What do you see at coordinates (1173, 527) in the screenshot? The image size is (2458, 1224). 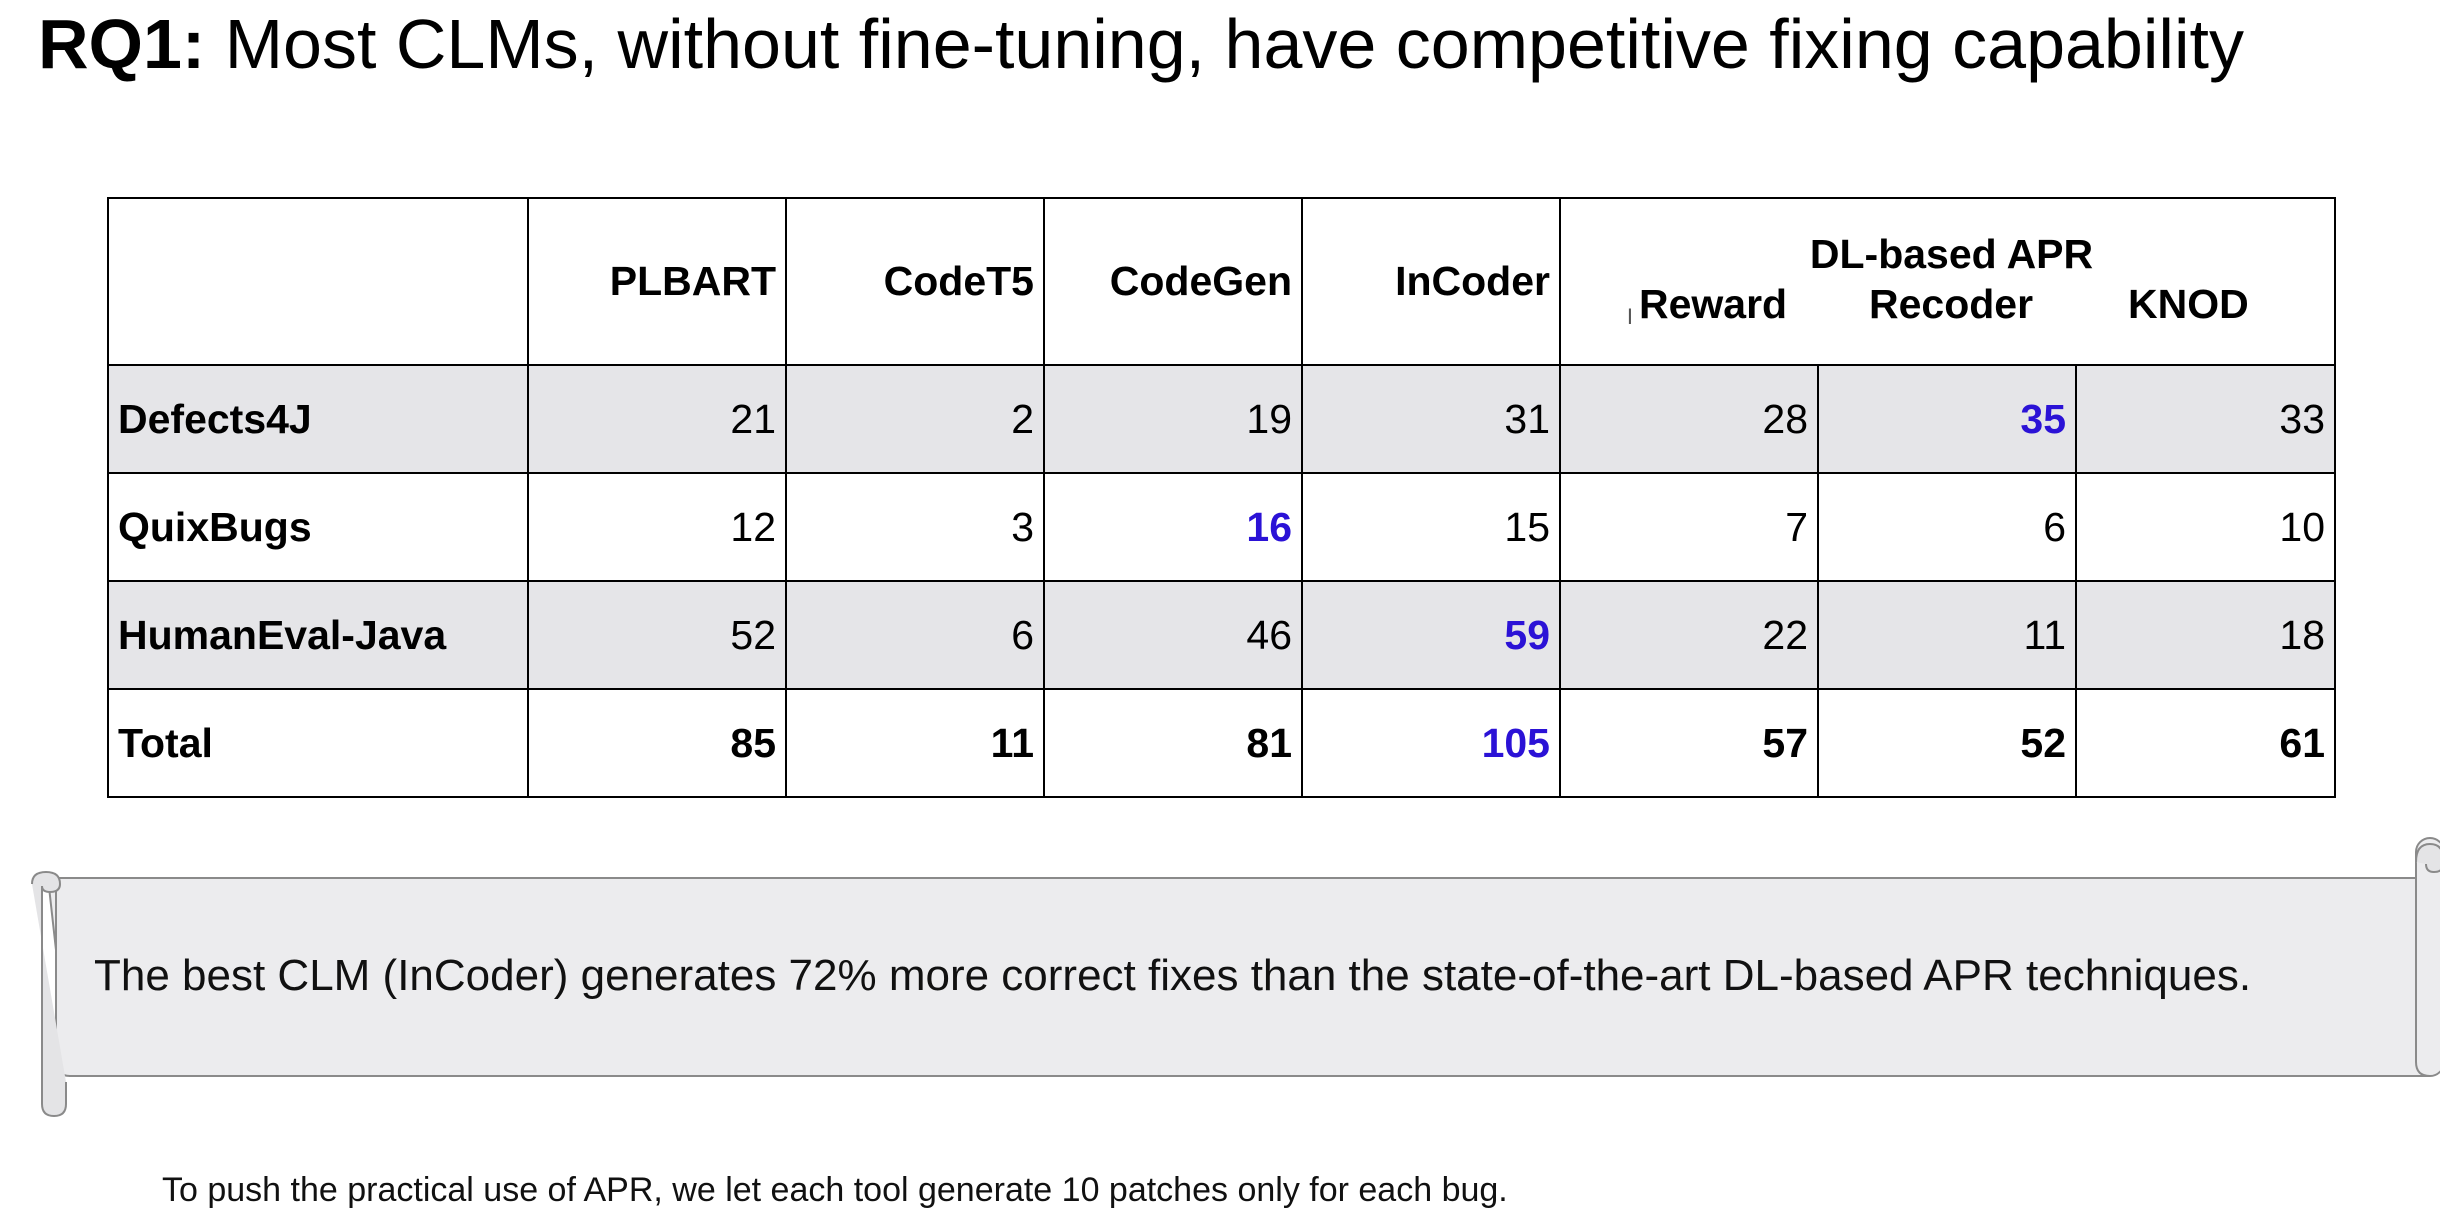 I see `table-cell: 16` at bounding box center [1173, 527].